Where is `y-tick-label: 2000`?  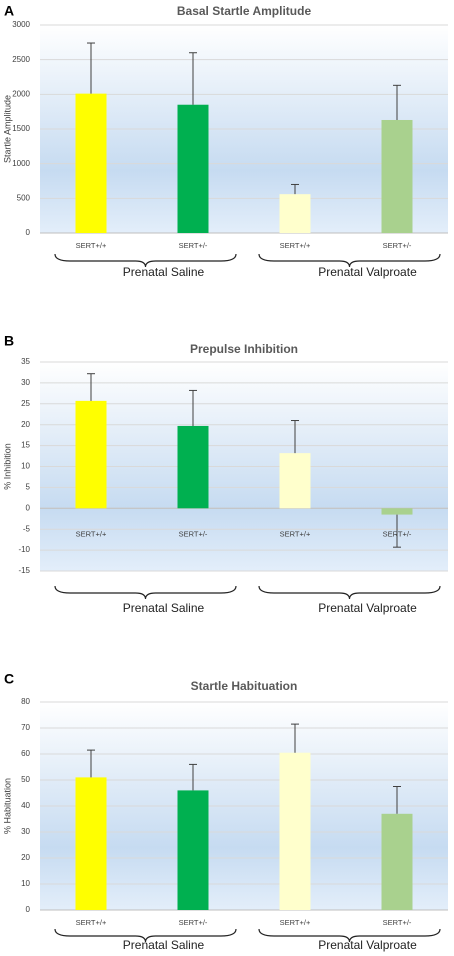 y-tick-label: 2000 is located at coordinates (21, 93).